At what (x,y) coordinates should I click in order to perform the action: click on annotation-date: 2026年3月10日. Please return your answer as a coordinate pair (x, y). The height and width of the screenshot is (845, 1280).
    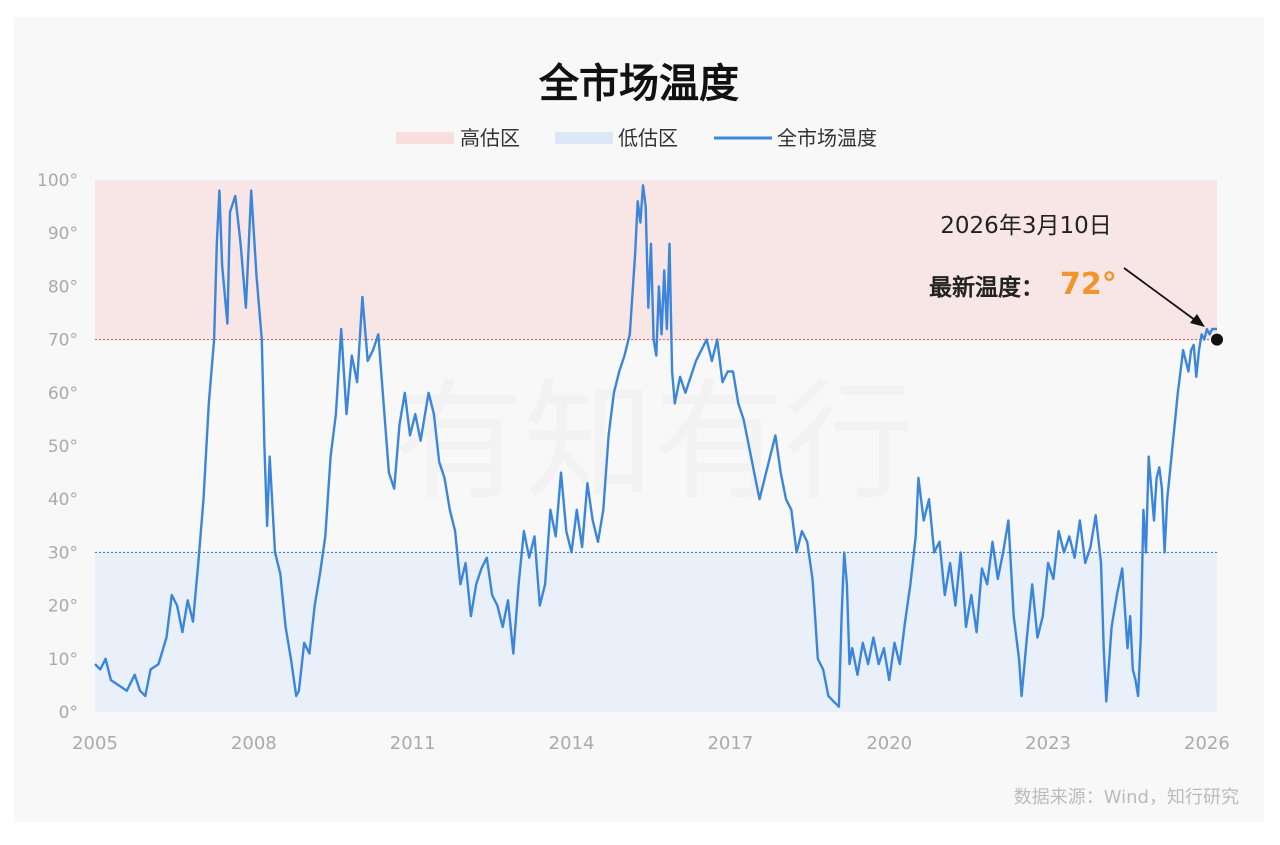
    Looking at the image, I should click on (1025, 226).